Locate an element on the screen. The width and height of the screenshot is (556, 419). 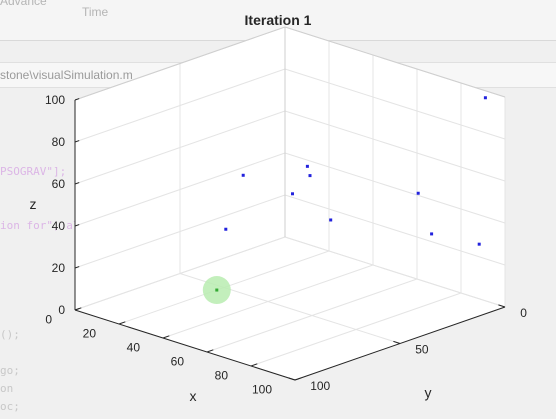
z-tick-label: 60 is located at coordinates (59, 184).